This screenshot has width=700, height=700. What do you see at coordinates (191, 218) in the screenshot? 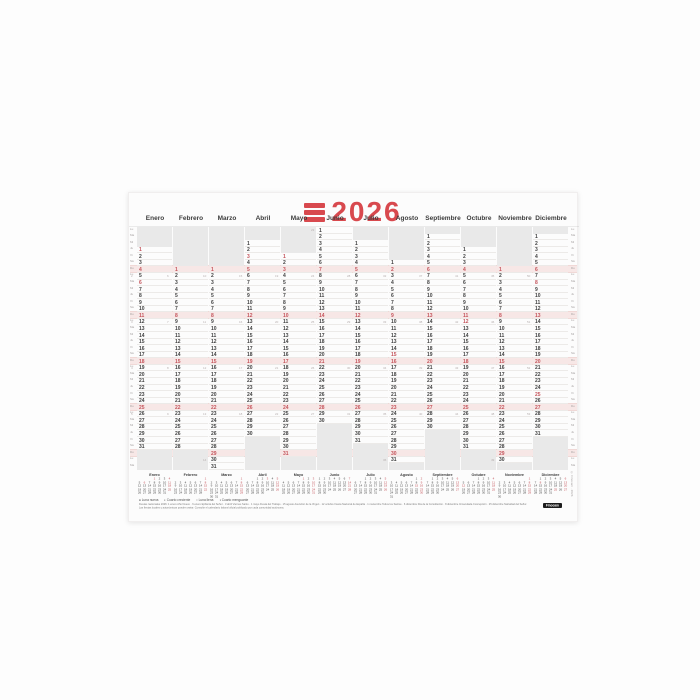
I see `month-header-febrero: Febrero` at bounding box center [191, 218].